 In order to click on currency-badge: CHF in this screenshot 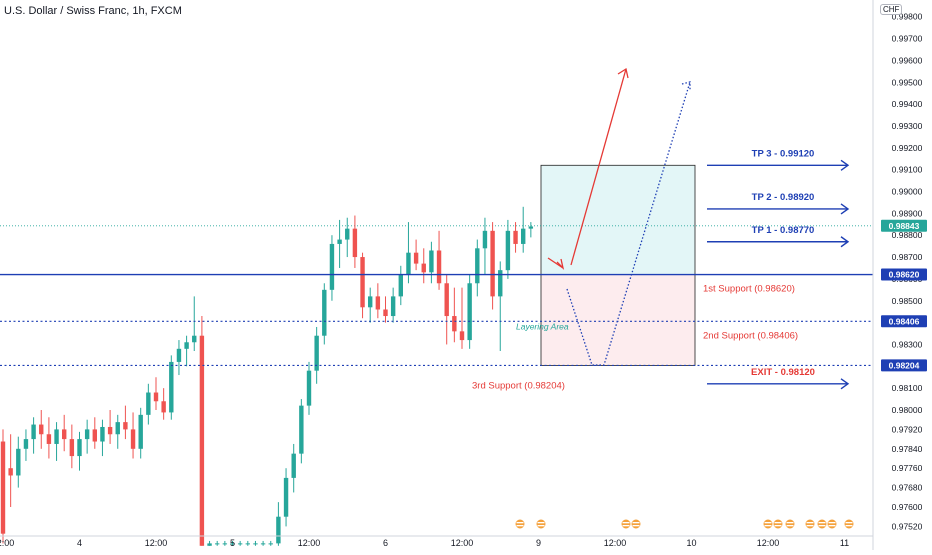, I will do `click(891, 9)`.